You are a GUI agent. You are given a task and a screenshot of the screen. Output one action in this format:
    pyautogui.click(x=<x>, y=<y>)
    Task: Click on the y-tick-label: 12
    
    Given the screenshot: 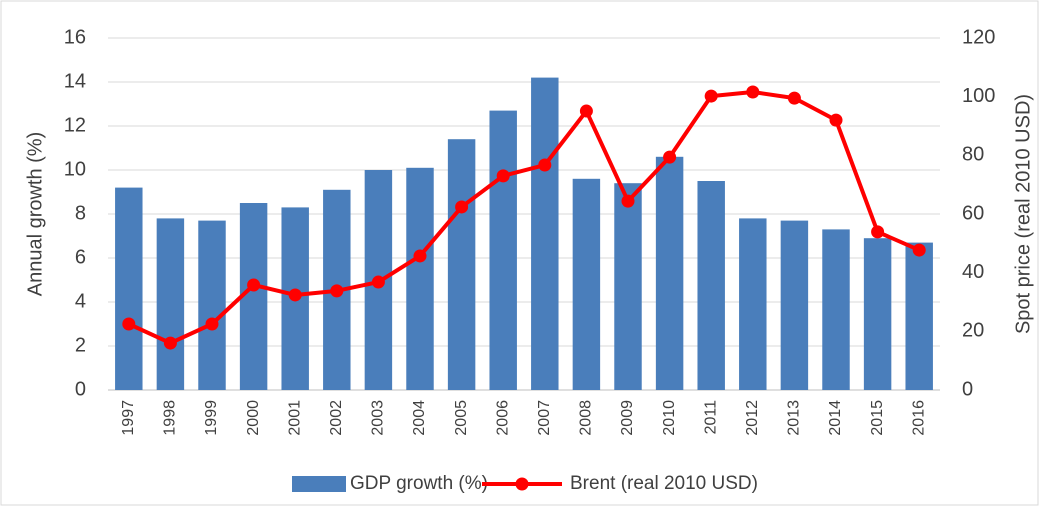 What is the action you would take?
    pyautogui.click(x=75, y=125)
    